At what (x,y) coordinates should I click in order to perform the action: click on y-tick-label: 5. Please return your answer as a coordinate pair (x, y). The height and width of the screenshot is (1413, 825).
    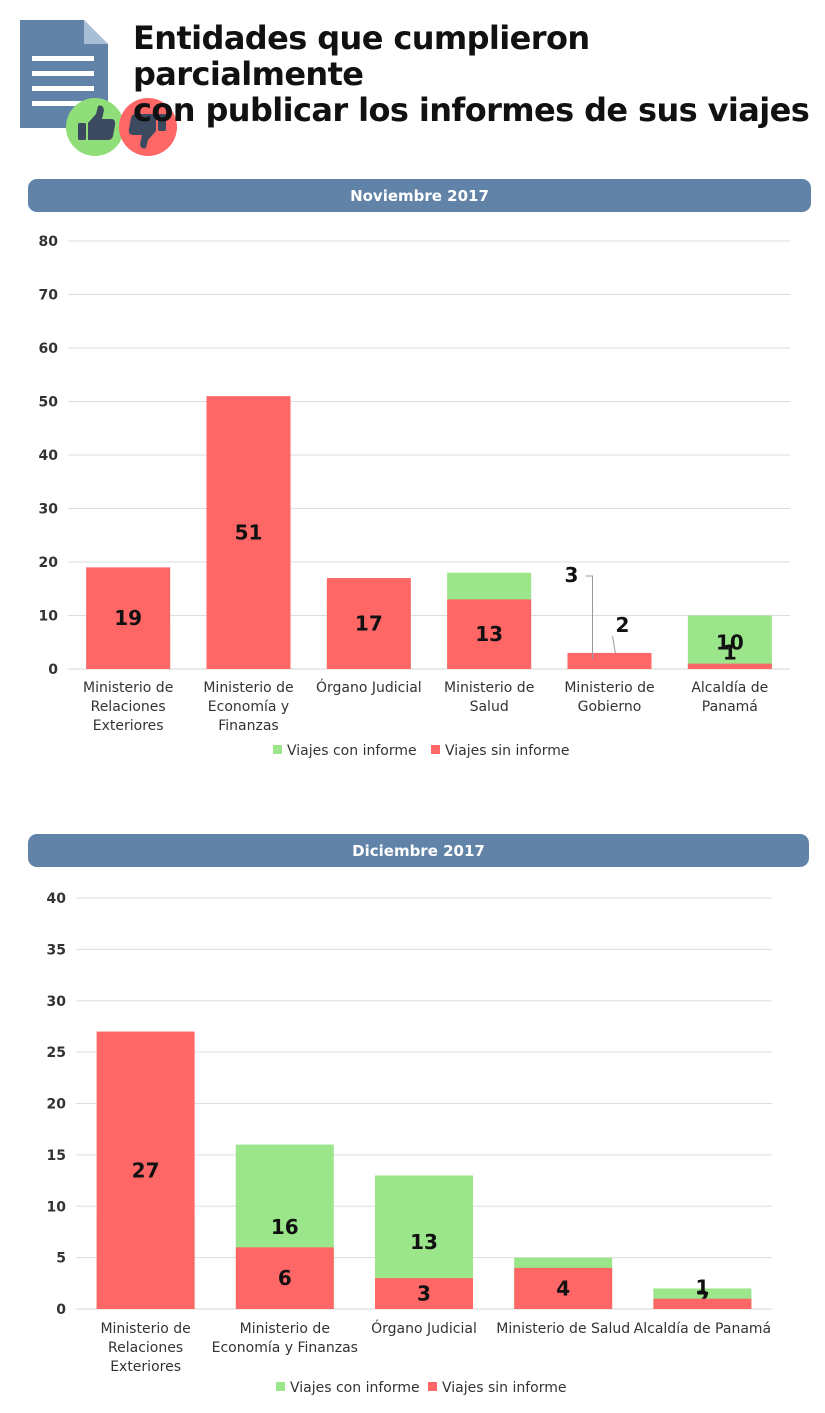
    Looking at the image, I should click on (61, 1259).